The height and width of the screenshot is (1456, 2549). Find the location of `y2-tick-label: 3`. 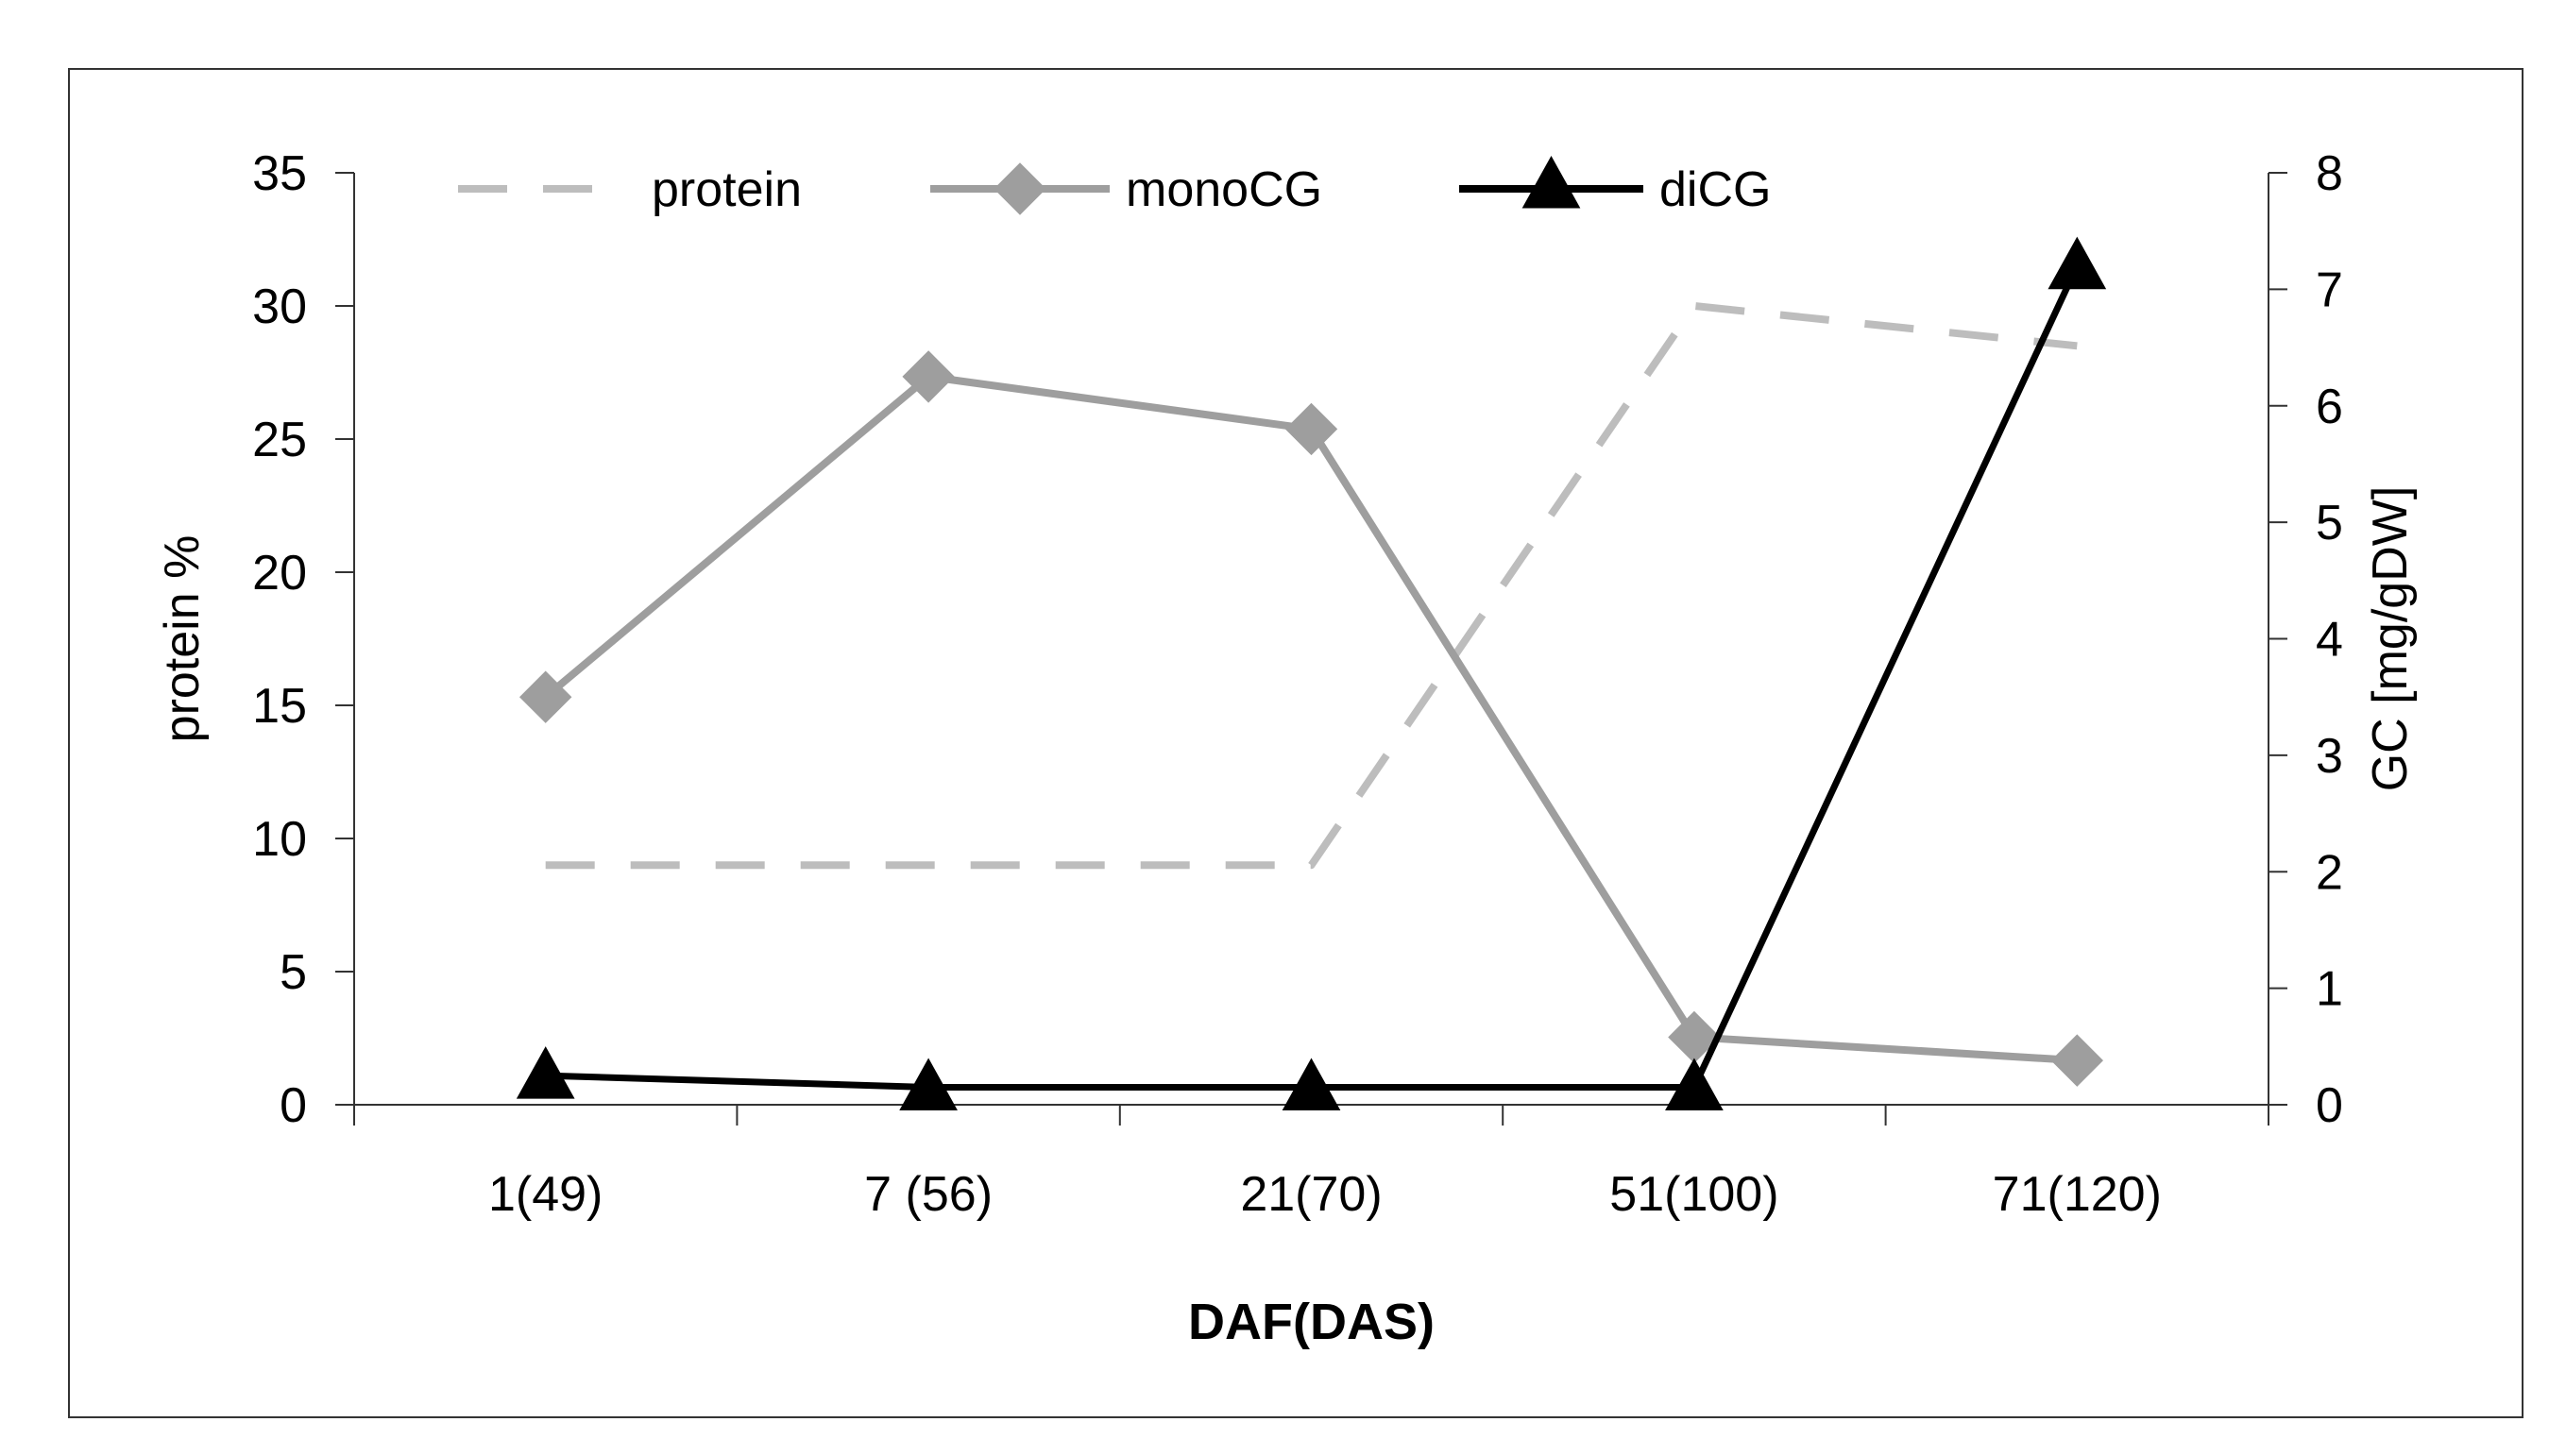

y2-tick-label: 3 is located at coordinates (2329, 756).